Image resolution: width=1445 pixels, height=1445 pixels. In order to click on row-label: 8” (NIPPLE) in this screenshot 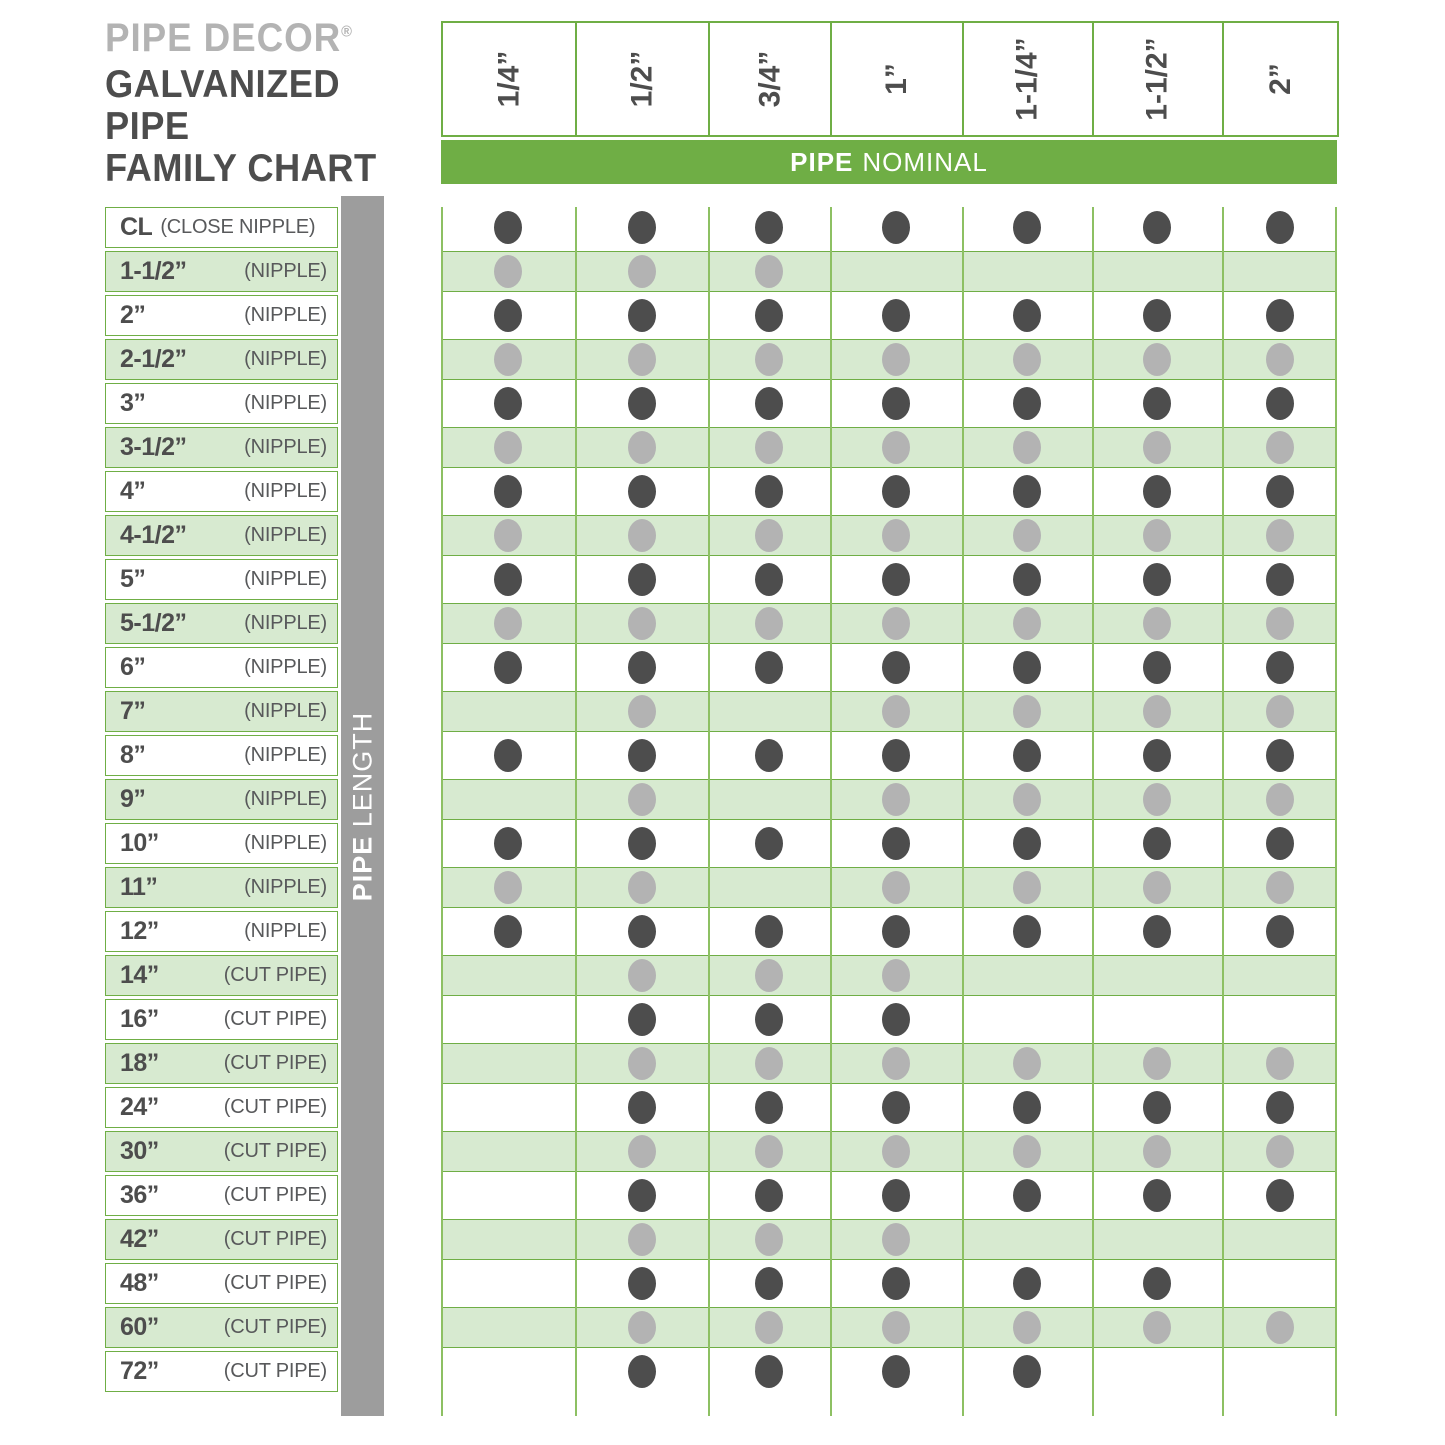, I will do `click(221, 755)`.